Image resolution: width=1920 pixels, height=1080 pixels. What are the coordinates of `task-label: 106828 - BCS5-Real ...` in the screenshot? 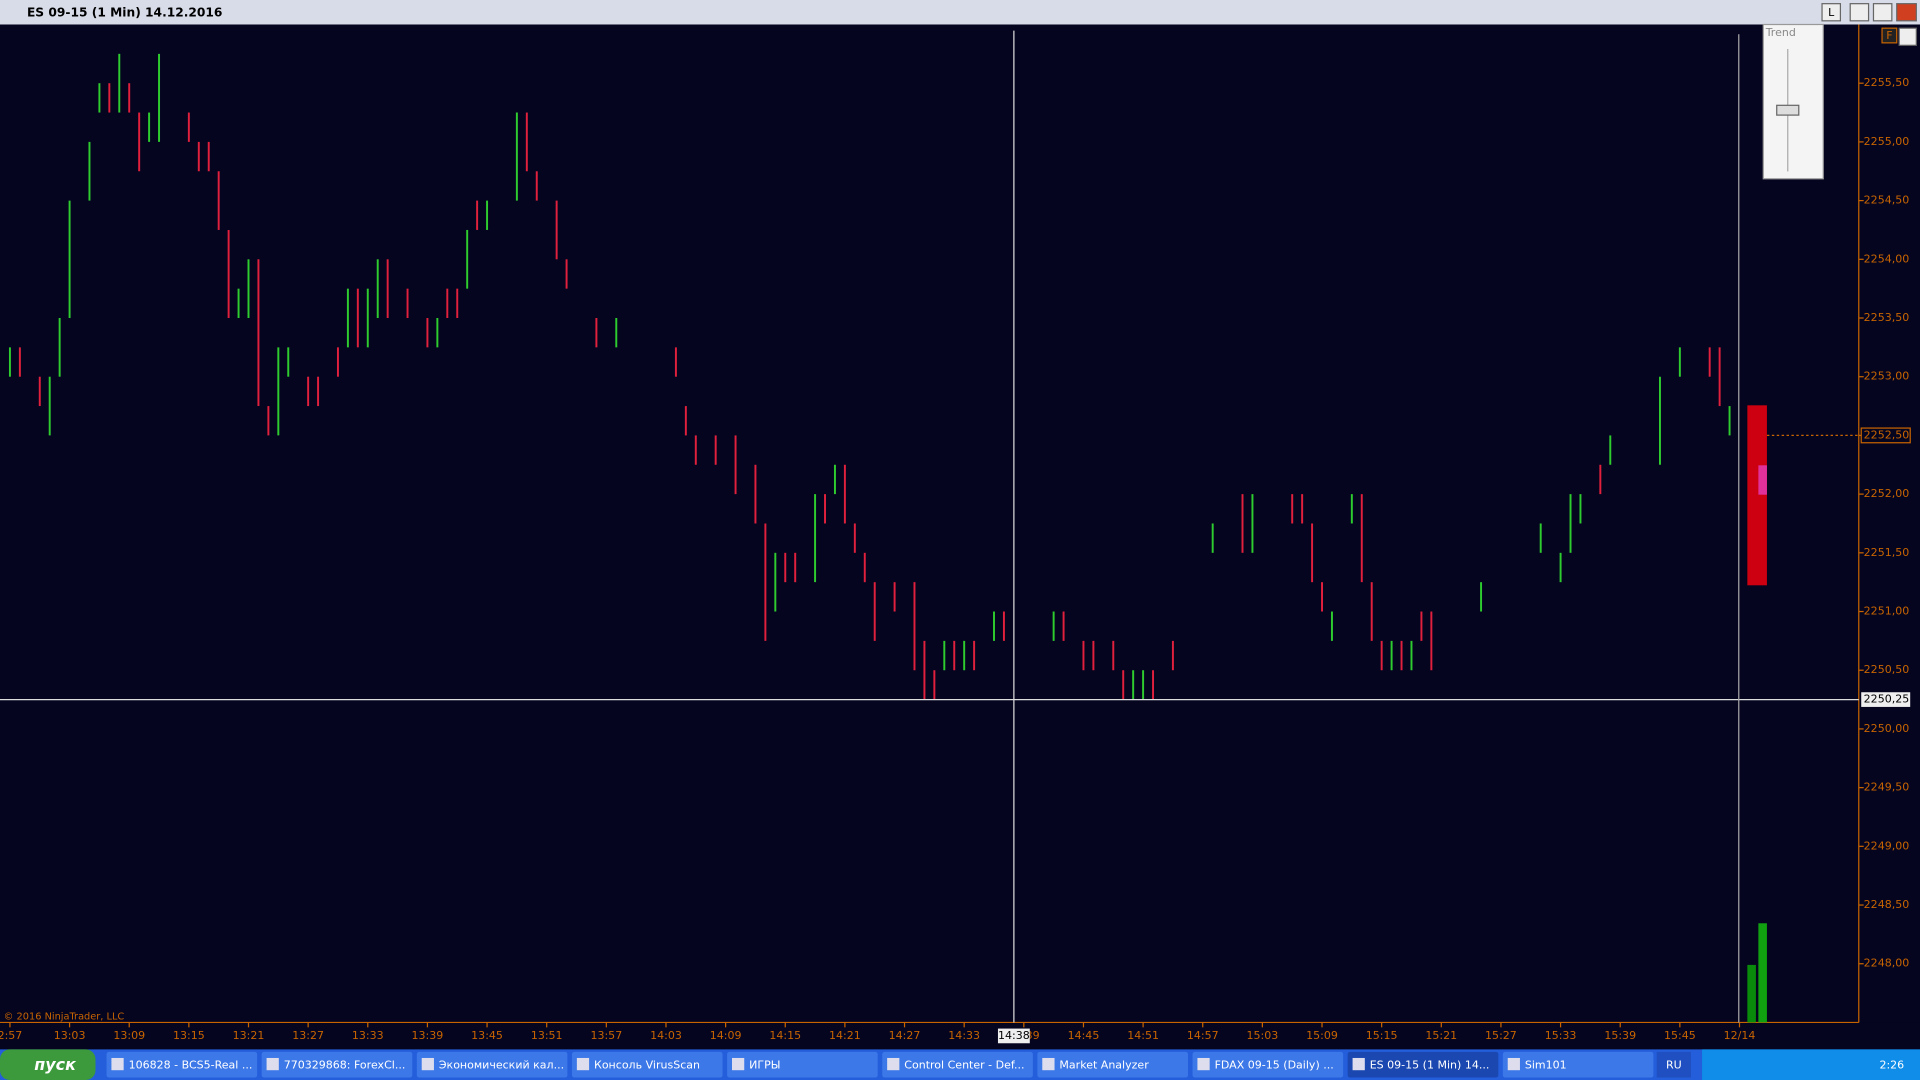 It's located at (191, 1064).